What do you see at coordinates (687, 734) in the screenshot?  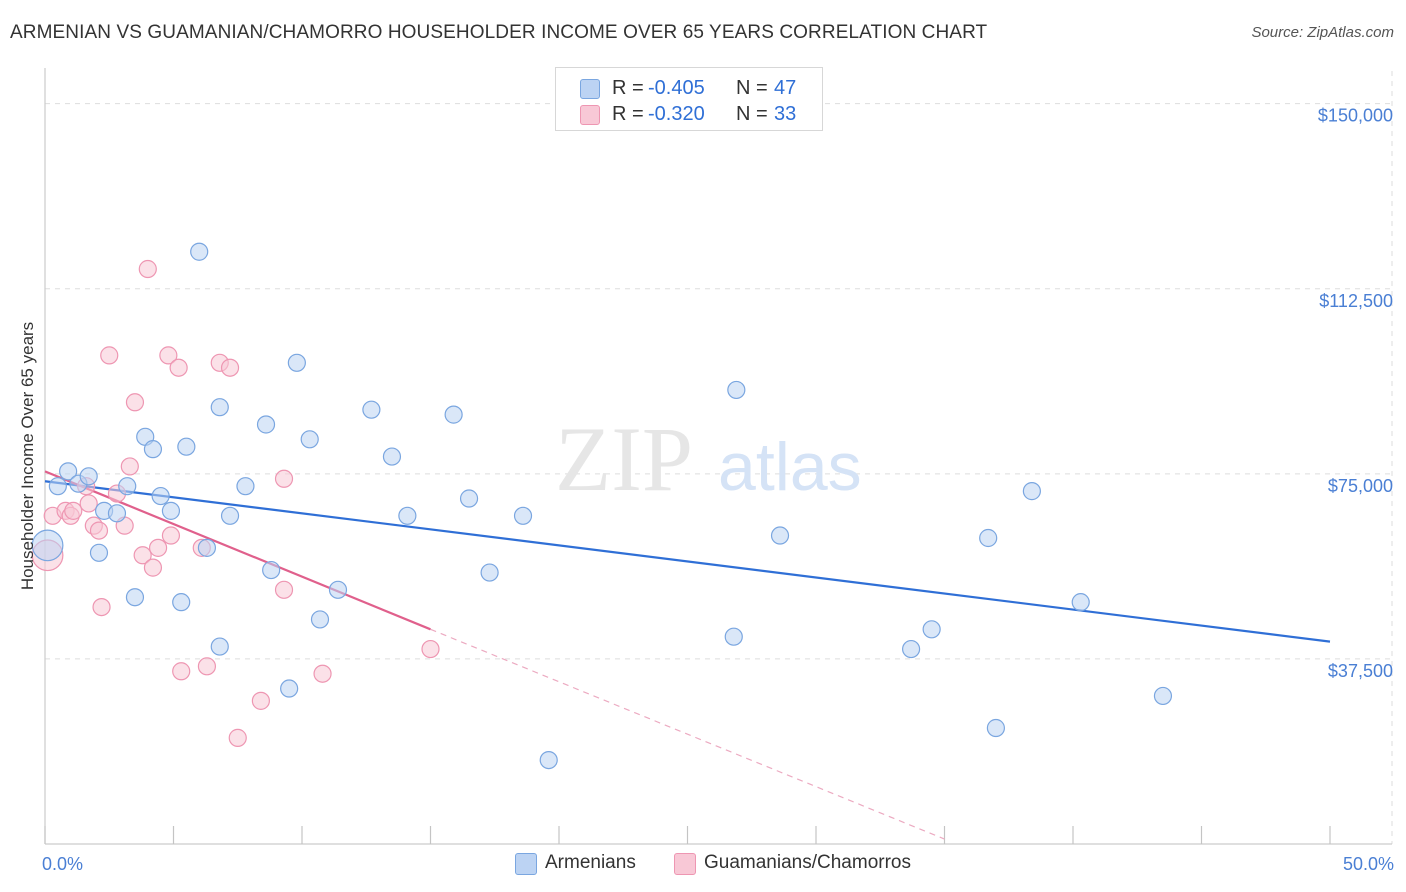 I see `trend-extension-guamanians` at bounding box center [687, 734].